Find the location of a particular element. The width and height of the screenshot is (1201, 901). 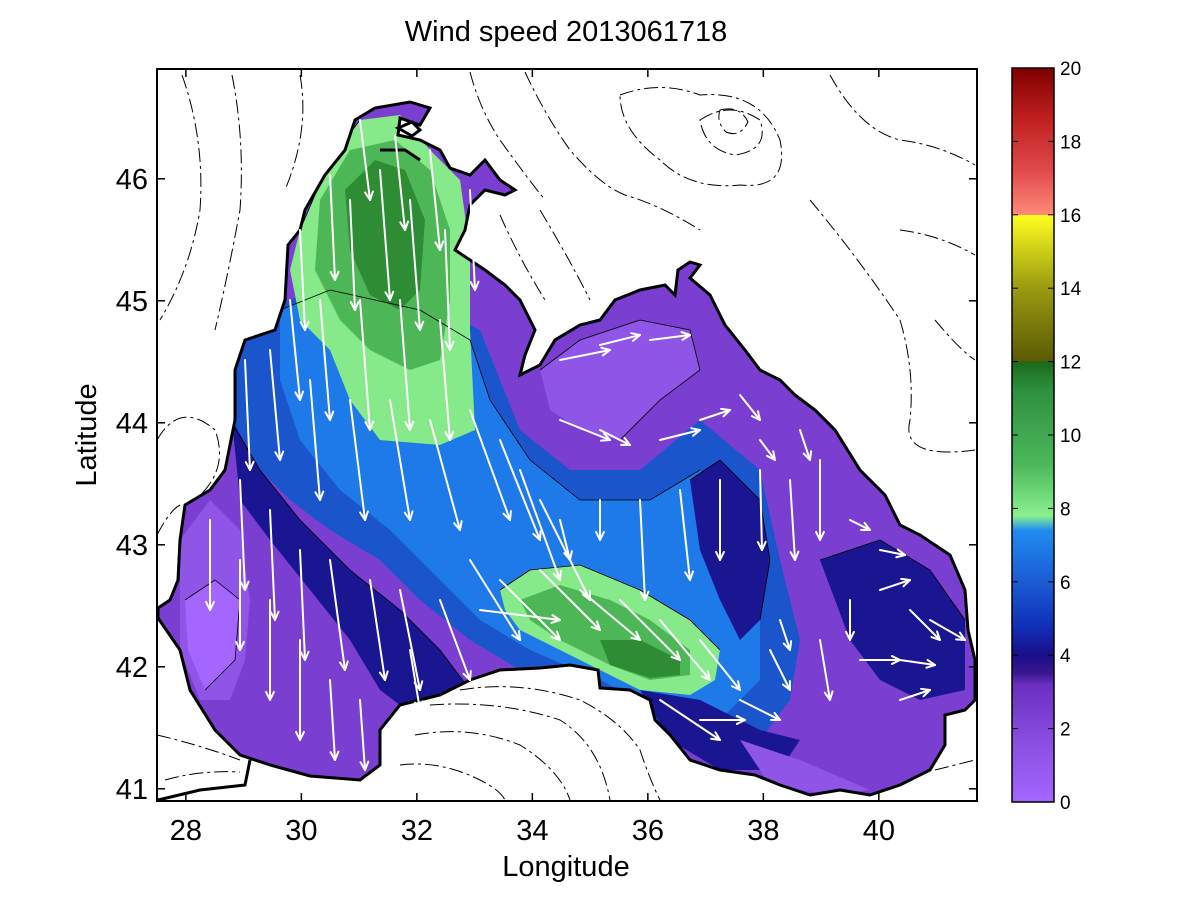

x-tick-label: 38 is located at coordinates (763, 831).